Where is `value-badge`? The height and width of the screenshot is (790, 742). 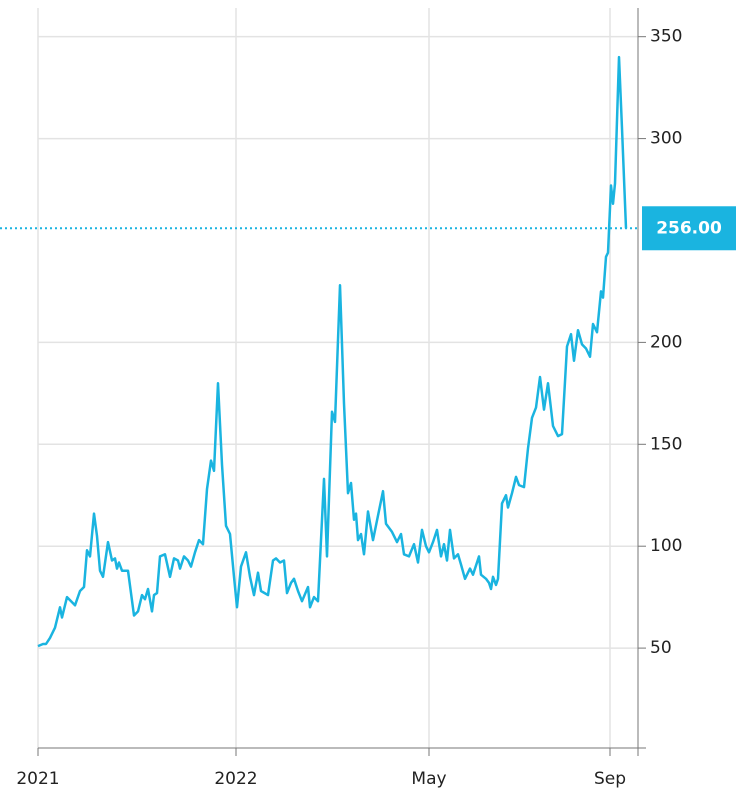 value-badge is located at coordinates (689, 228).